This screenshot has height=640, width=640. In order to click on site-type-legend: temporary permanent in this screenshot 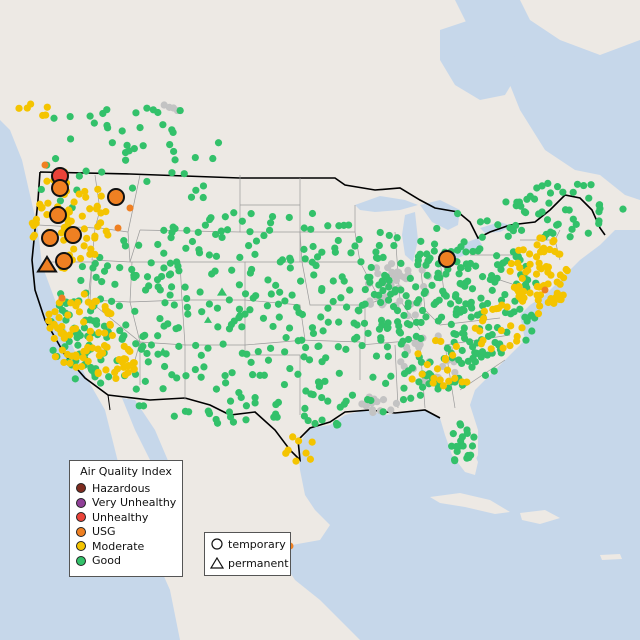, I will do `click(247, 554)`.